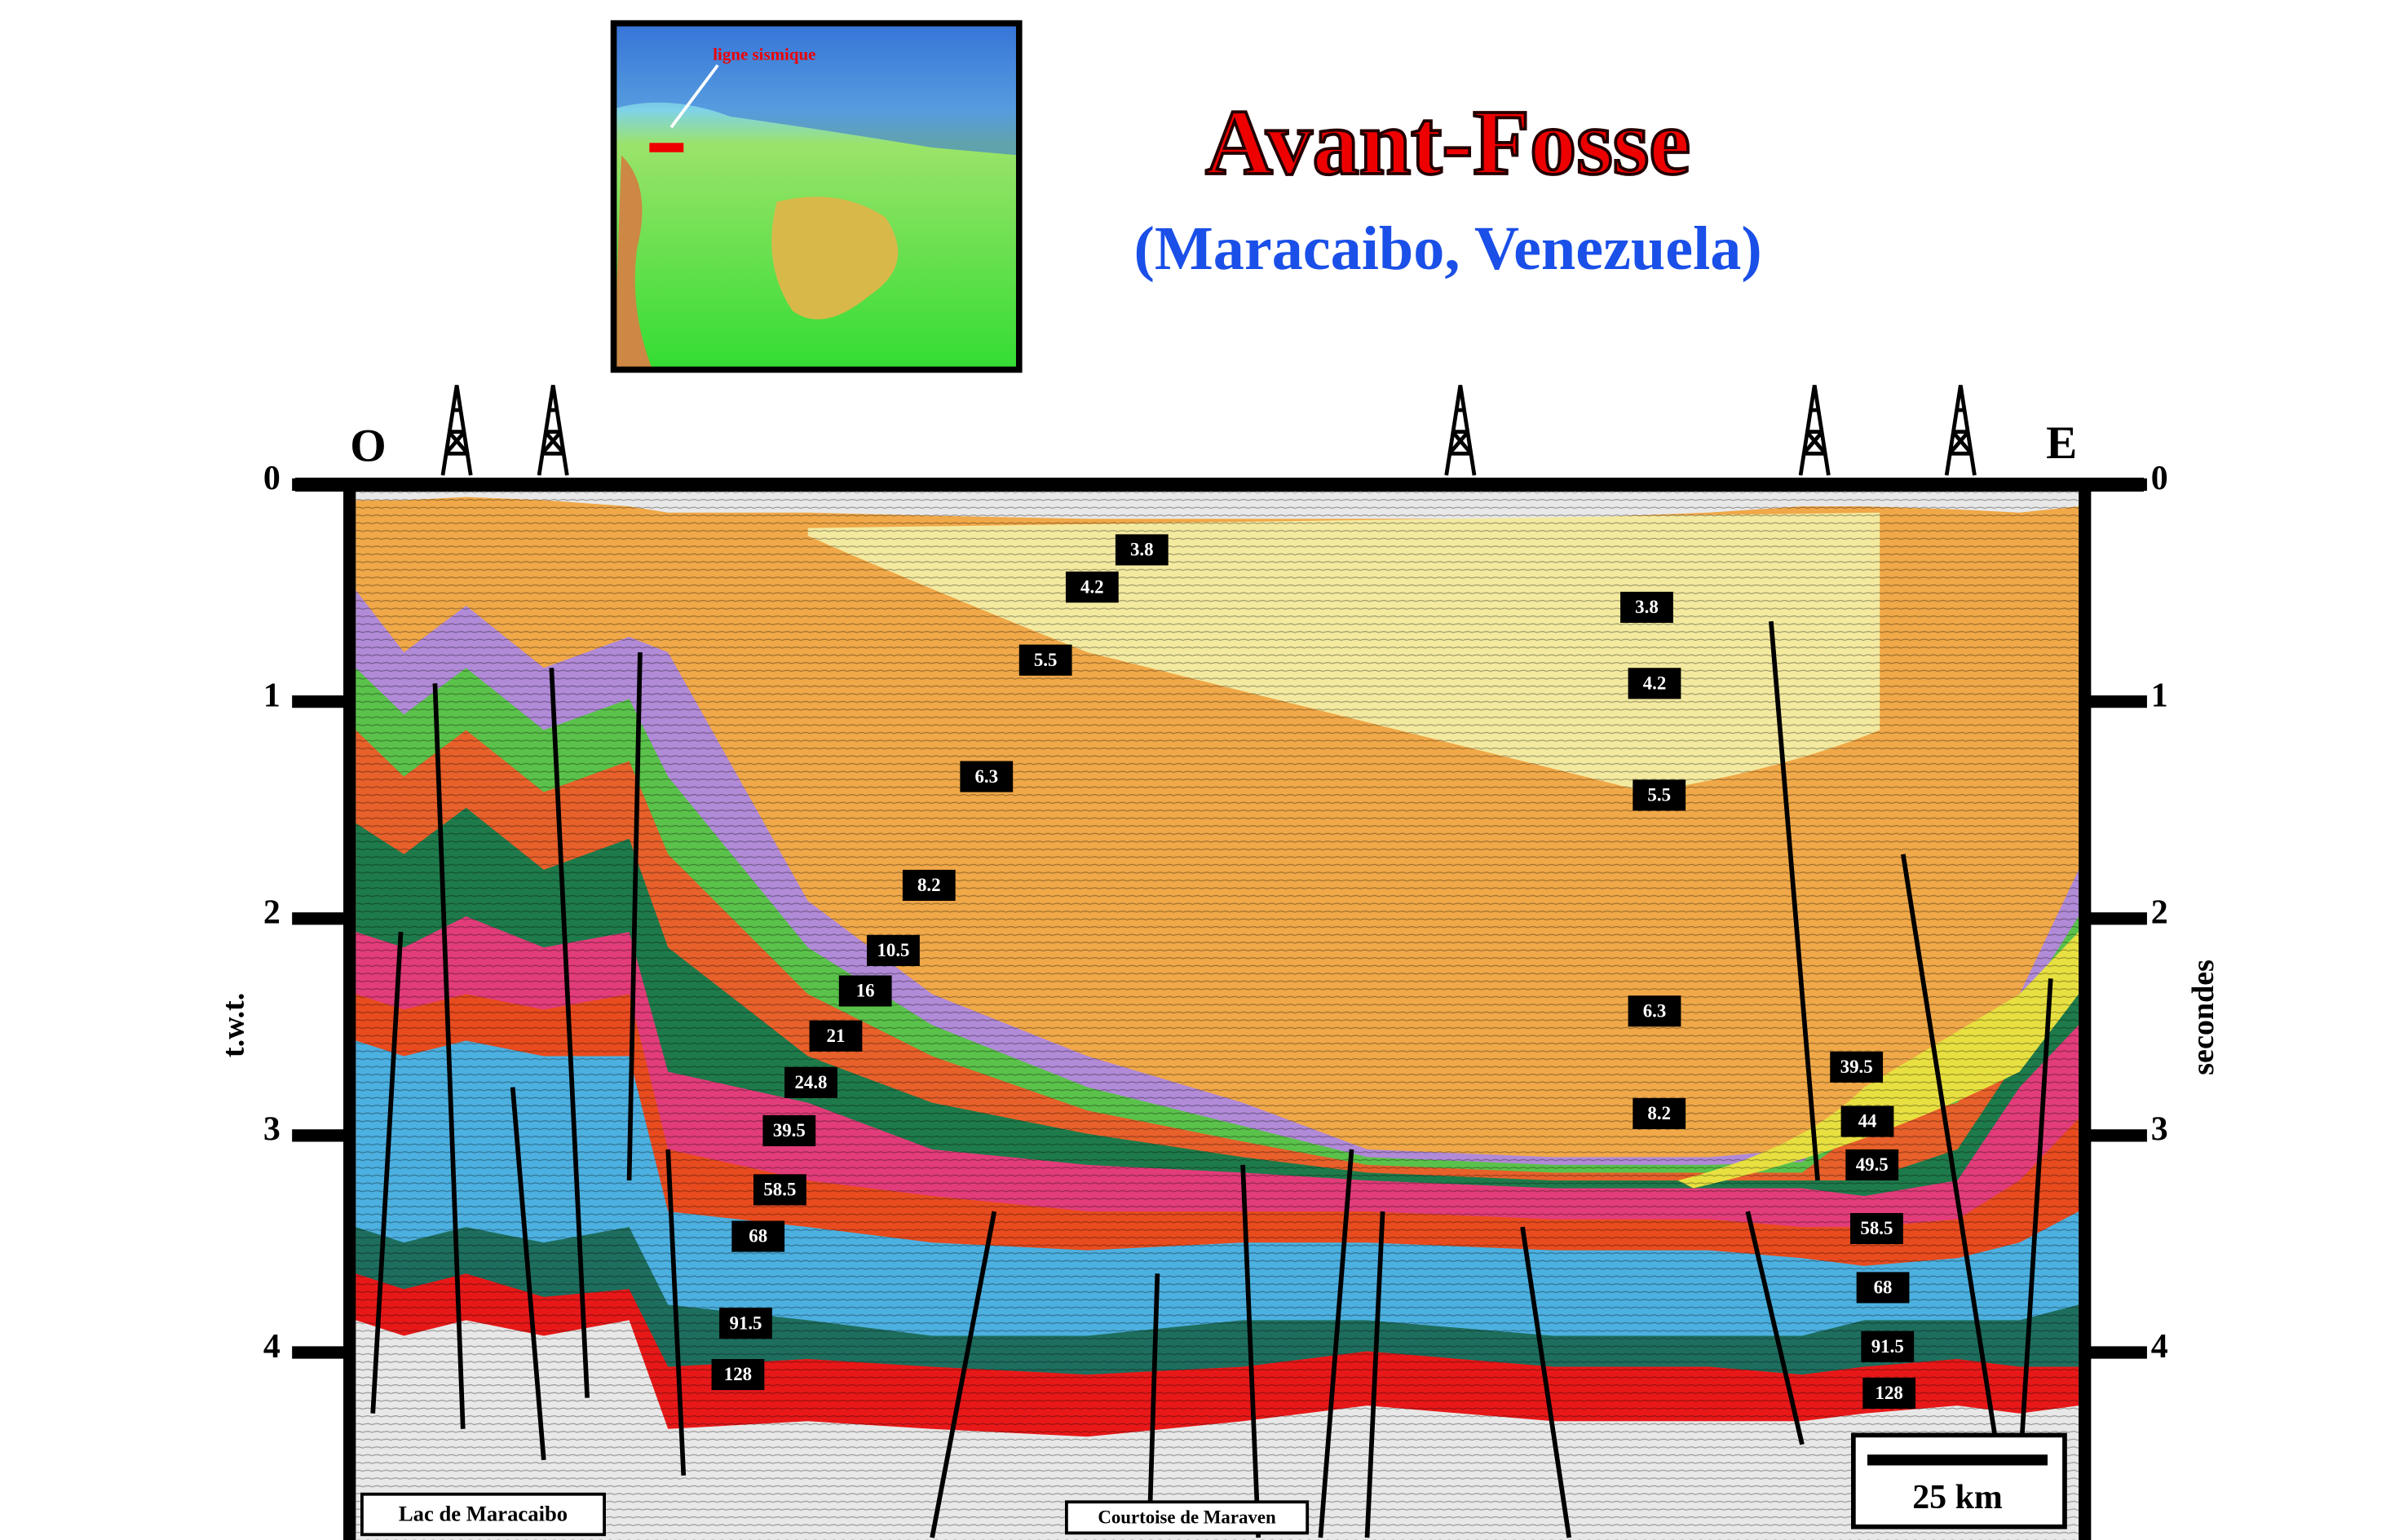  I want to click on location-label: Courtoise de Maraven, so click(1187, 1518).